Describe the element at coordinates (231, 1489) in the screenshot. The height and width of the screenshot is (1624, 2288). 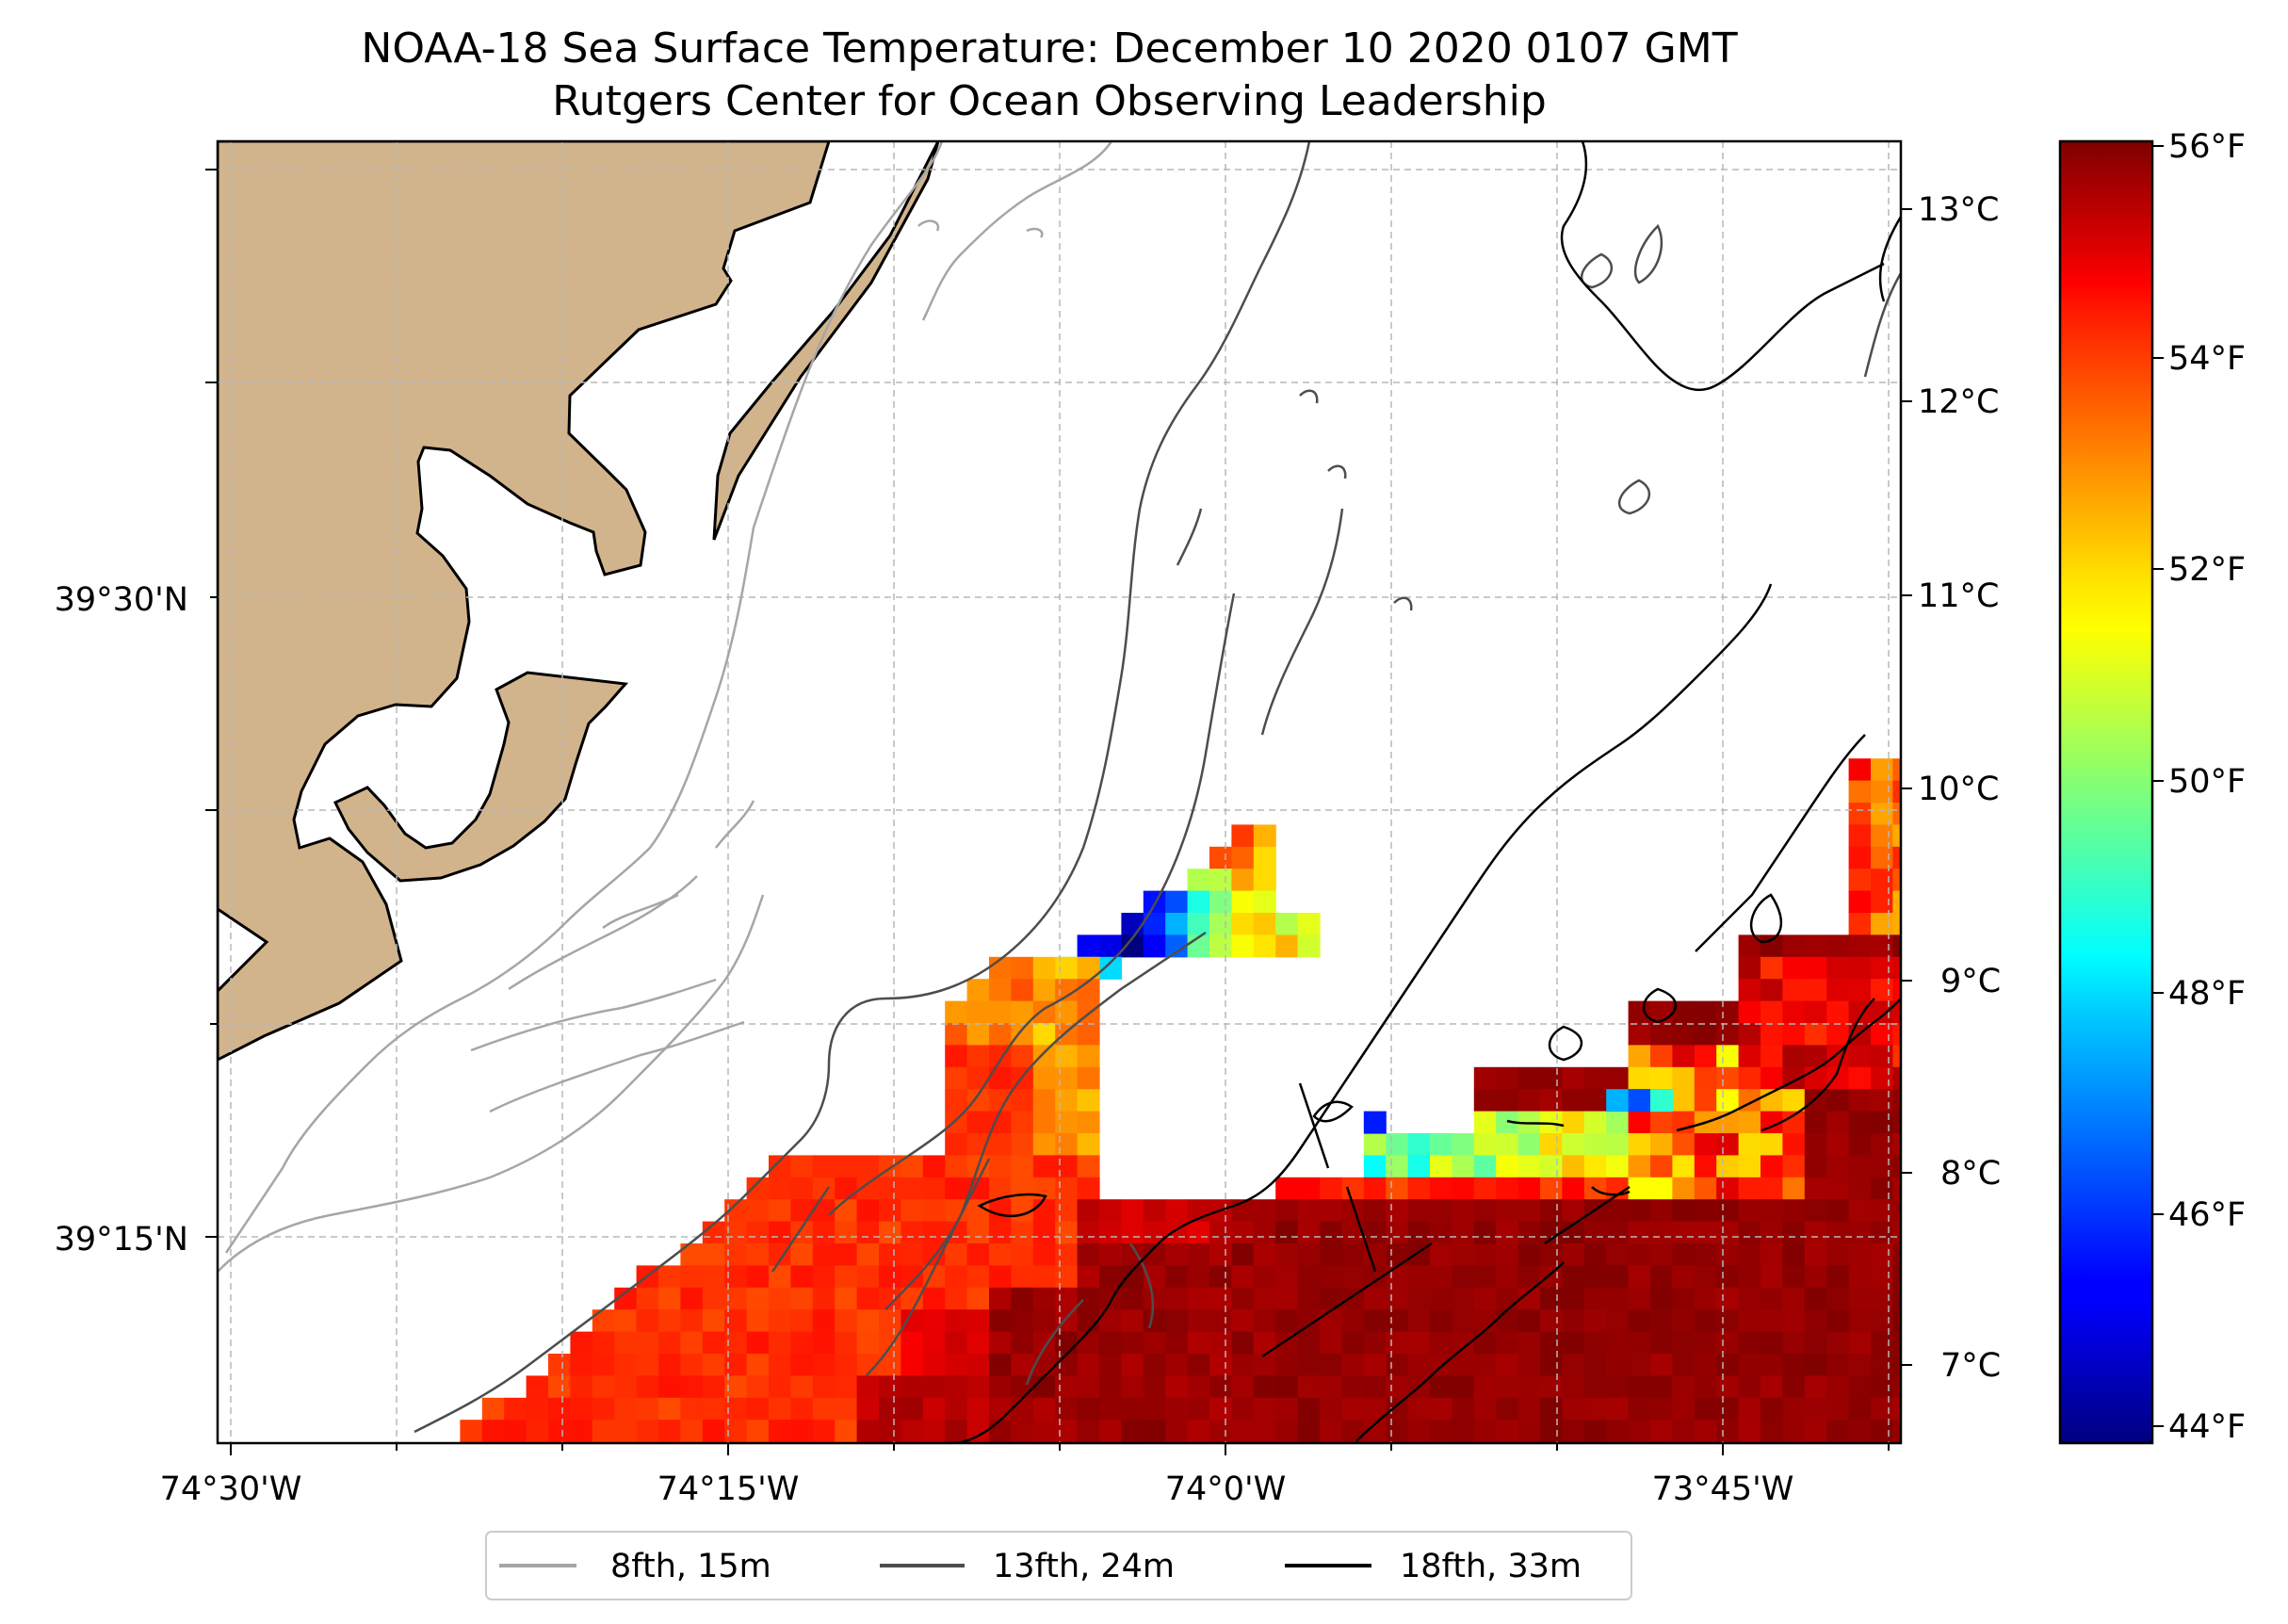
I see `lon-tick-label: 74°30'W` at that location.